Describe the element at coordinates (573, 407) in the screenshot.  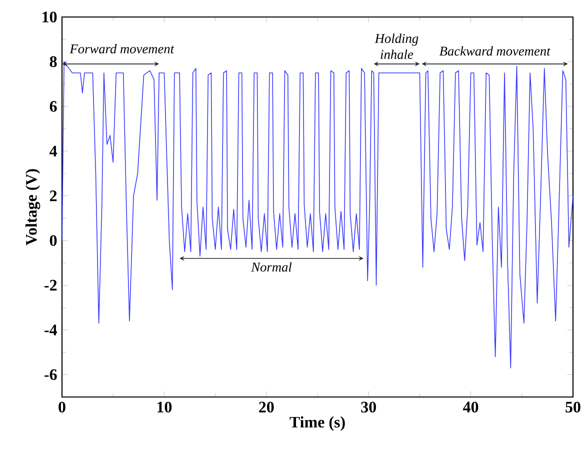
I see `x-tick-label: 50` at that location.